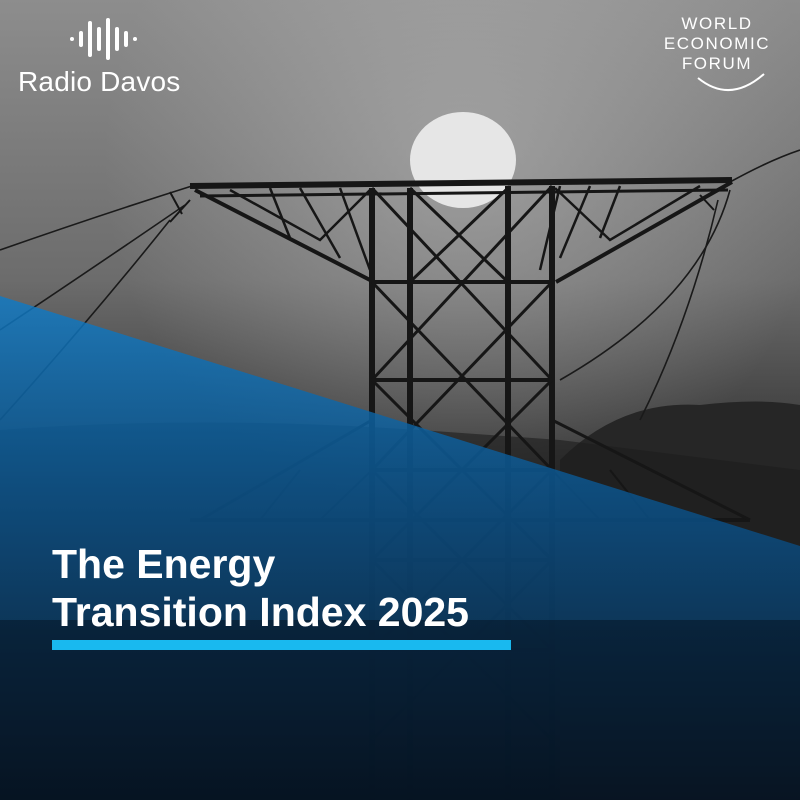  I want to click on wef-arc-icon, so click(731, 82).